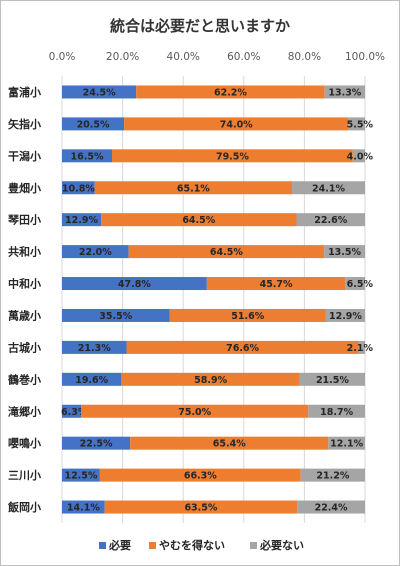 The image size is (400, 566). I want to click on x-tick-label: 100.0%, so click(365, 57).